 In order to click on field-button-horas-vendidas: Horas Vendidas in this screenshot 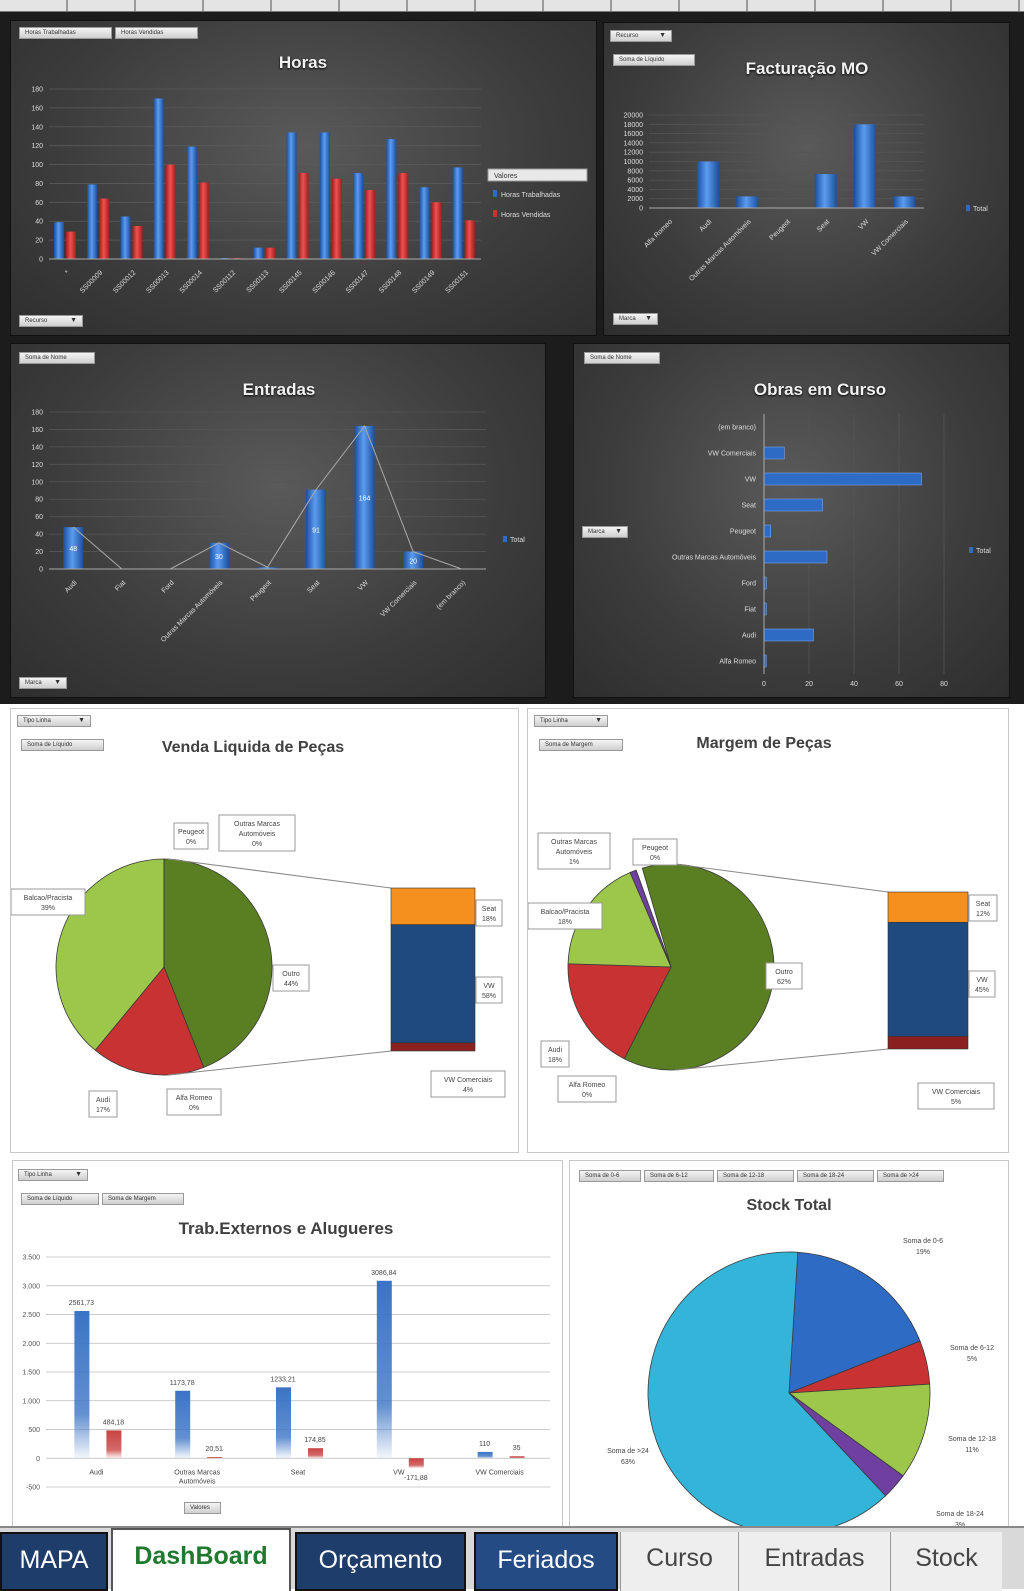, I will do `click(156, 33)`.